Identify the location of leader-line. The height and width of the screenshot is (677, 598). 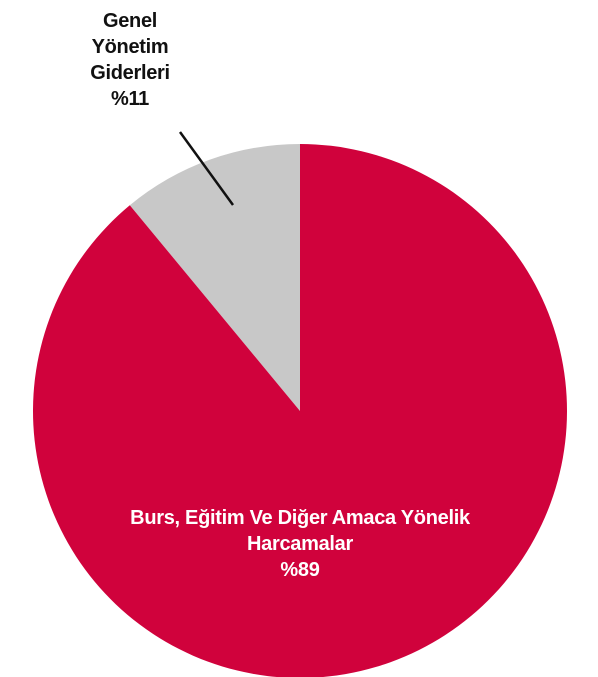
(206, 168).